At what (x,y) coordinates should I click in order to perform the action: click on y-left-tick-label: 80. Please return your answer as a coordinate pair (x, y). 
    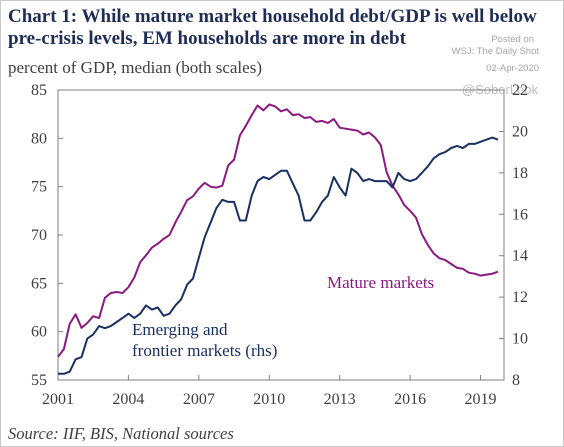
    Looking at the image, I should click on (39, 138).